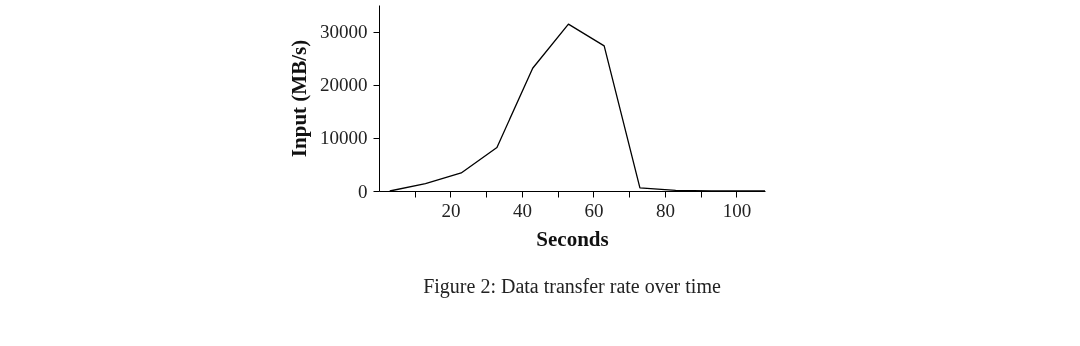  I want to click on x-tick-label: 40, so click(522, 210).